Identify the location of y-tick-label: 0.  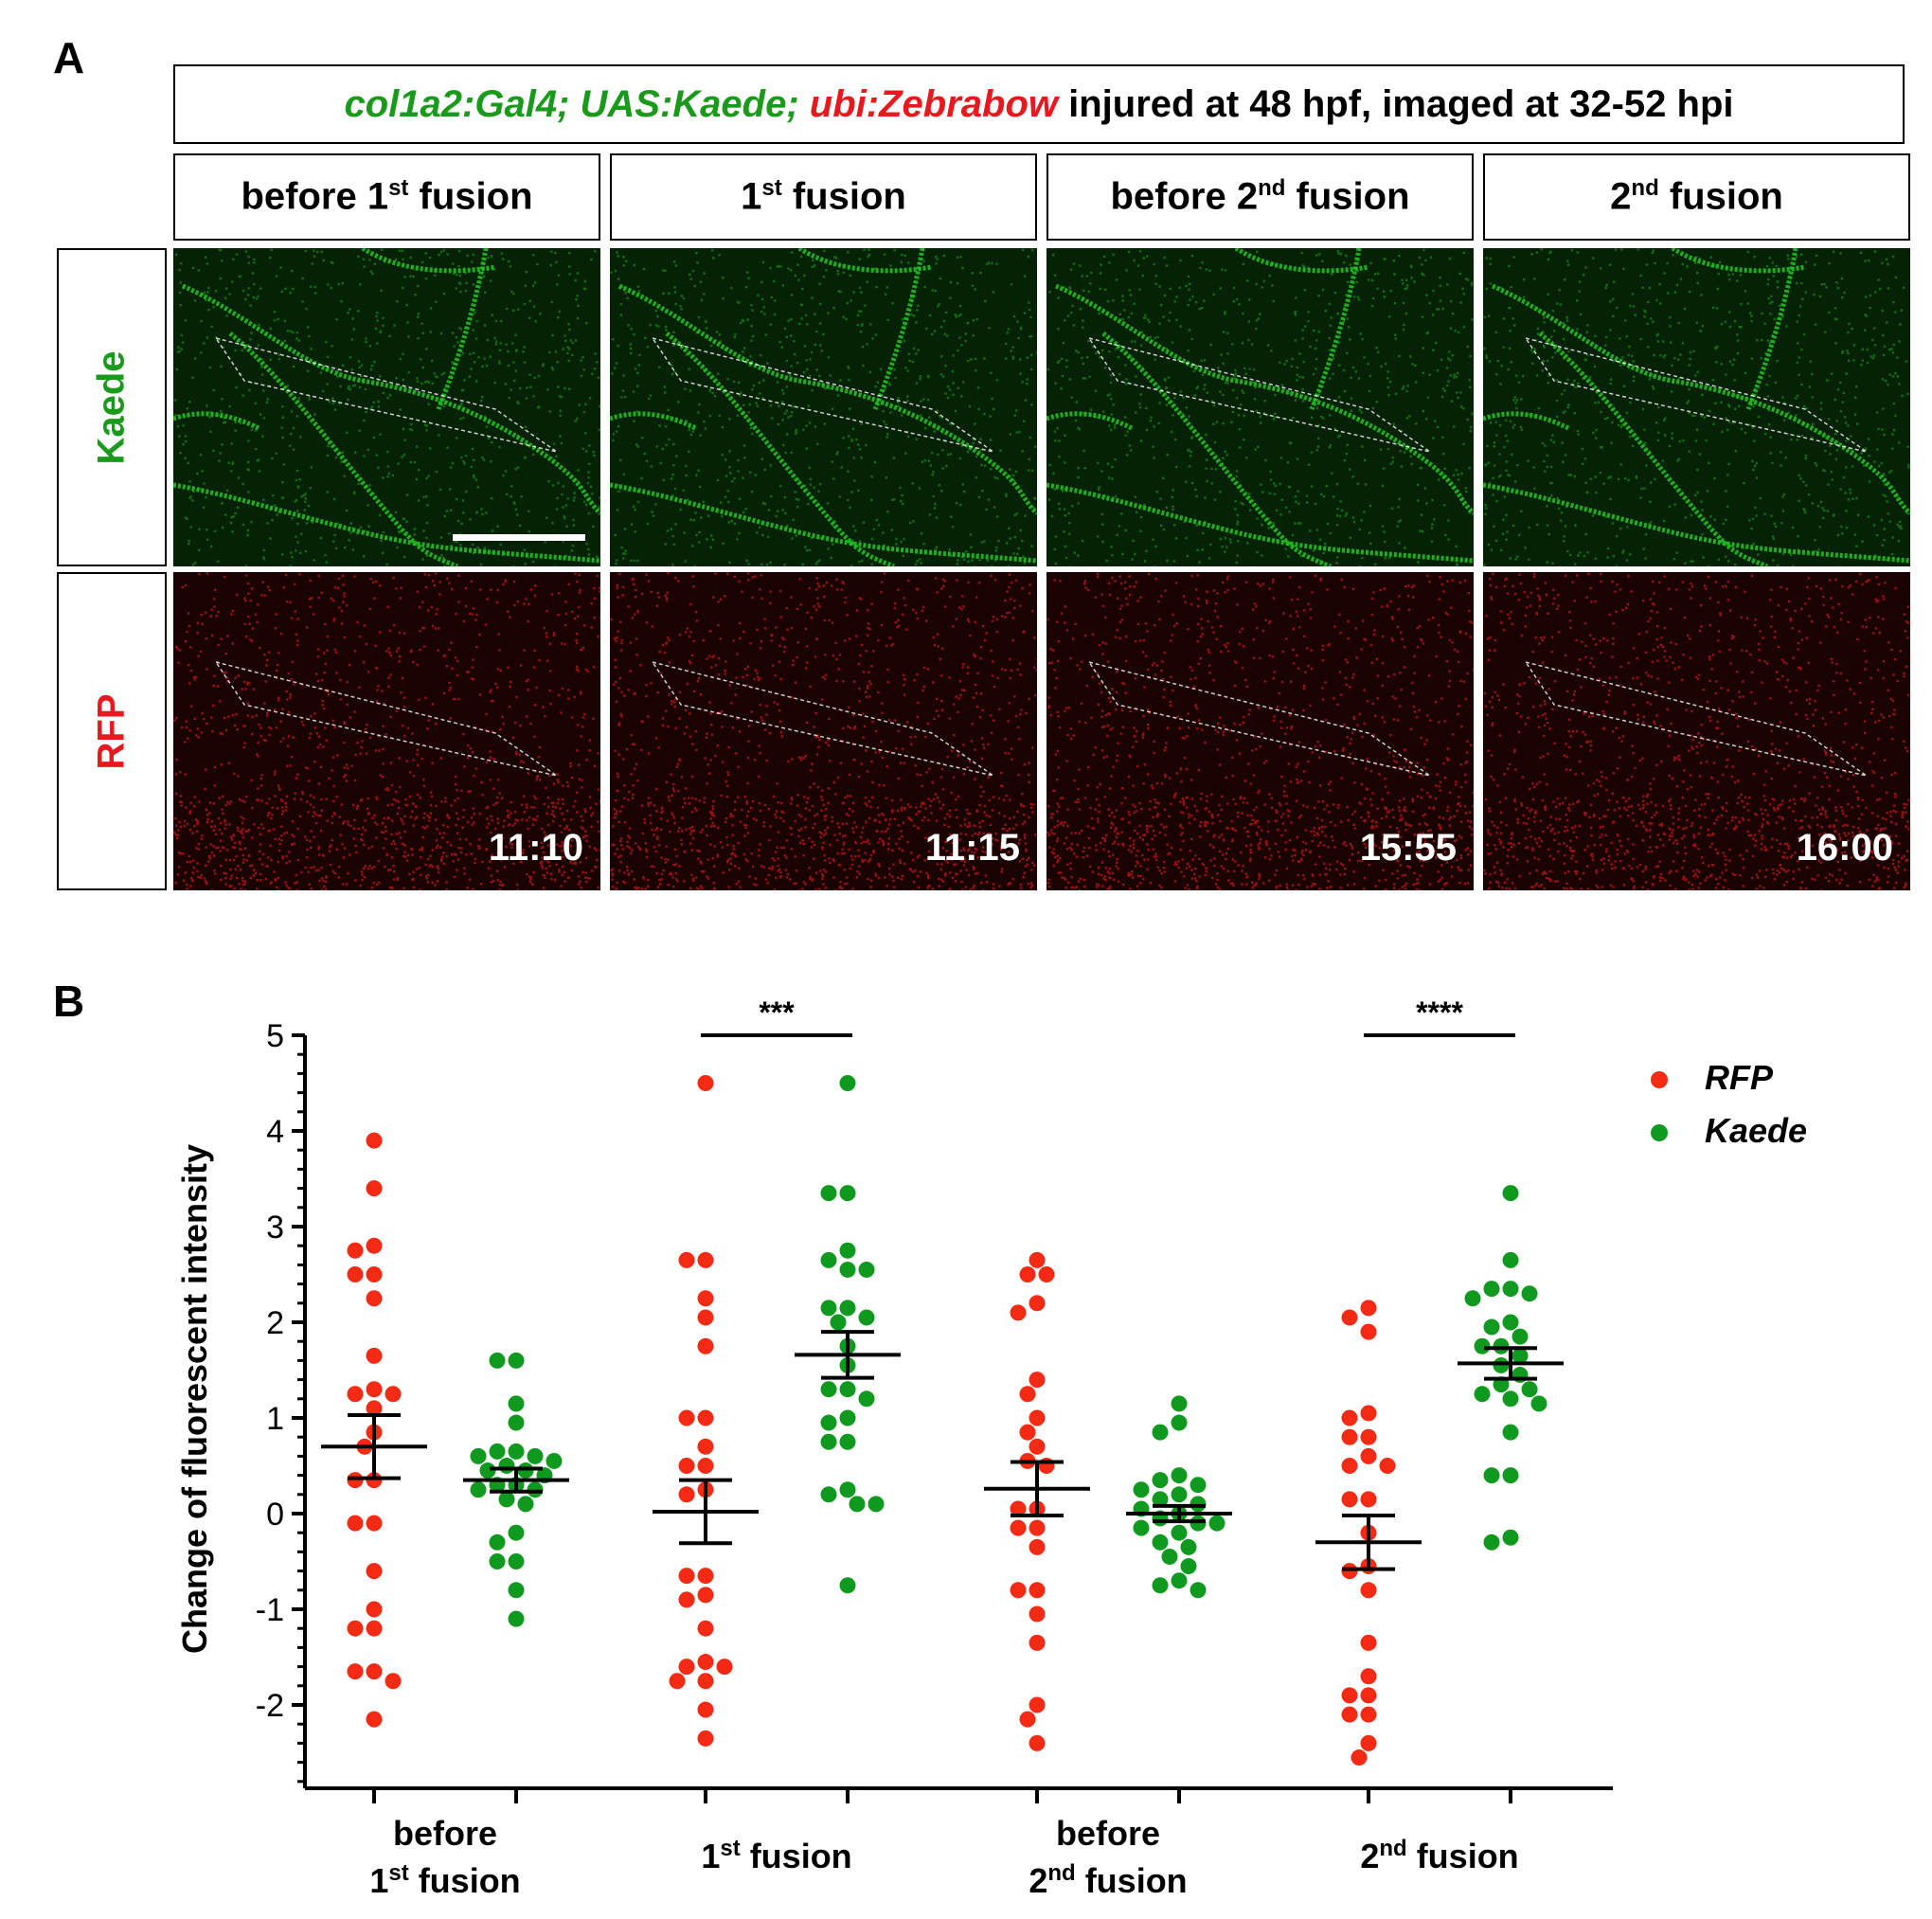
(275, 1515).